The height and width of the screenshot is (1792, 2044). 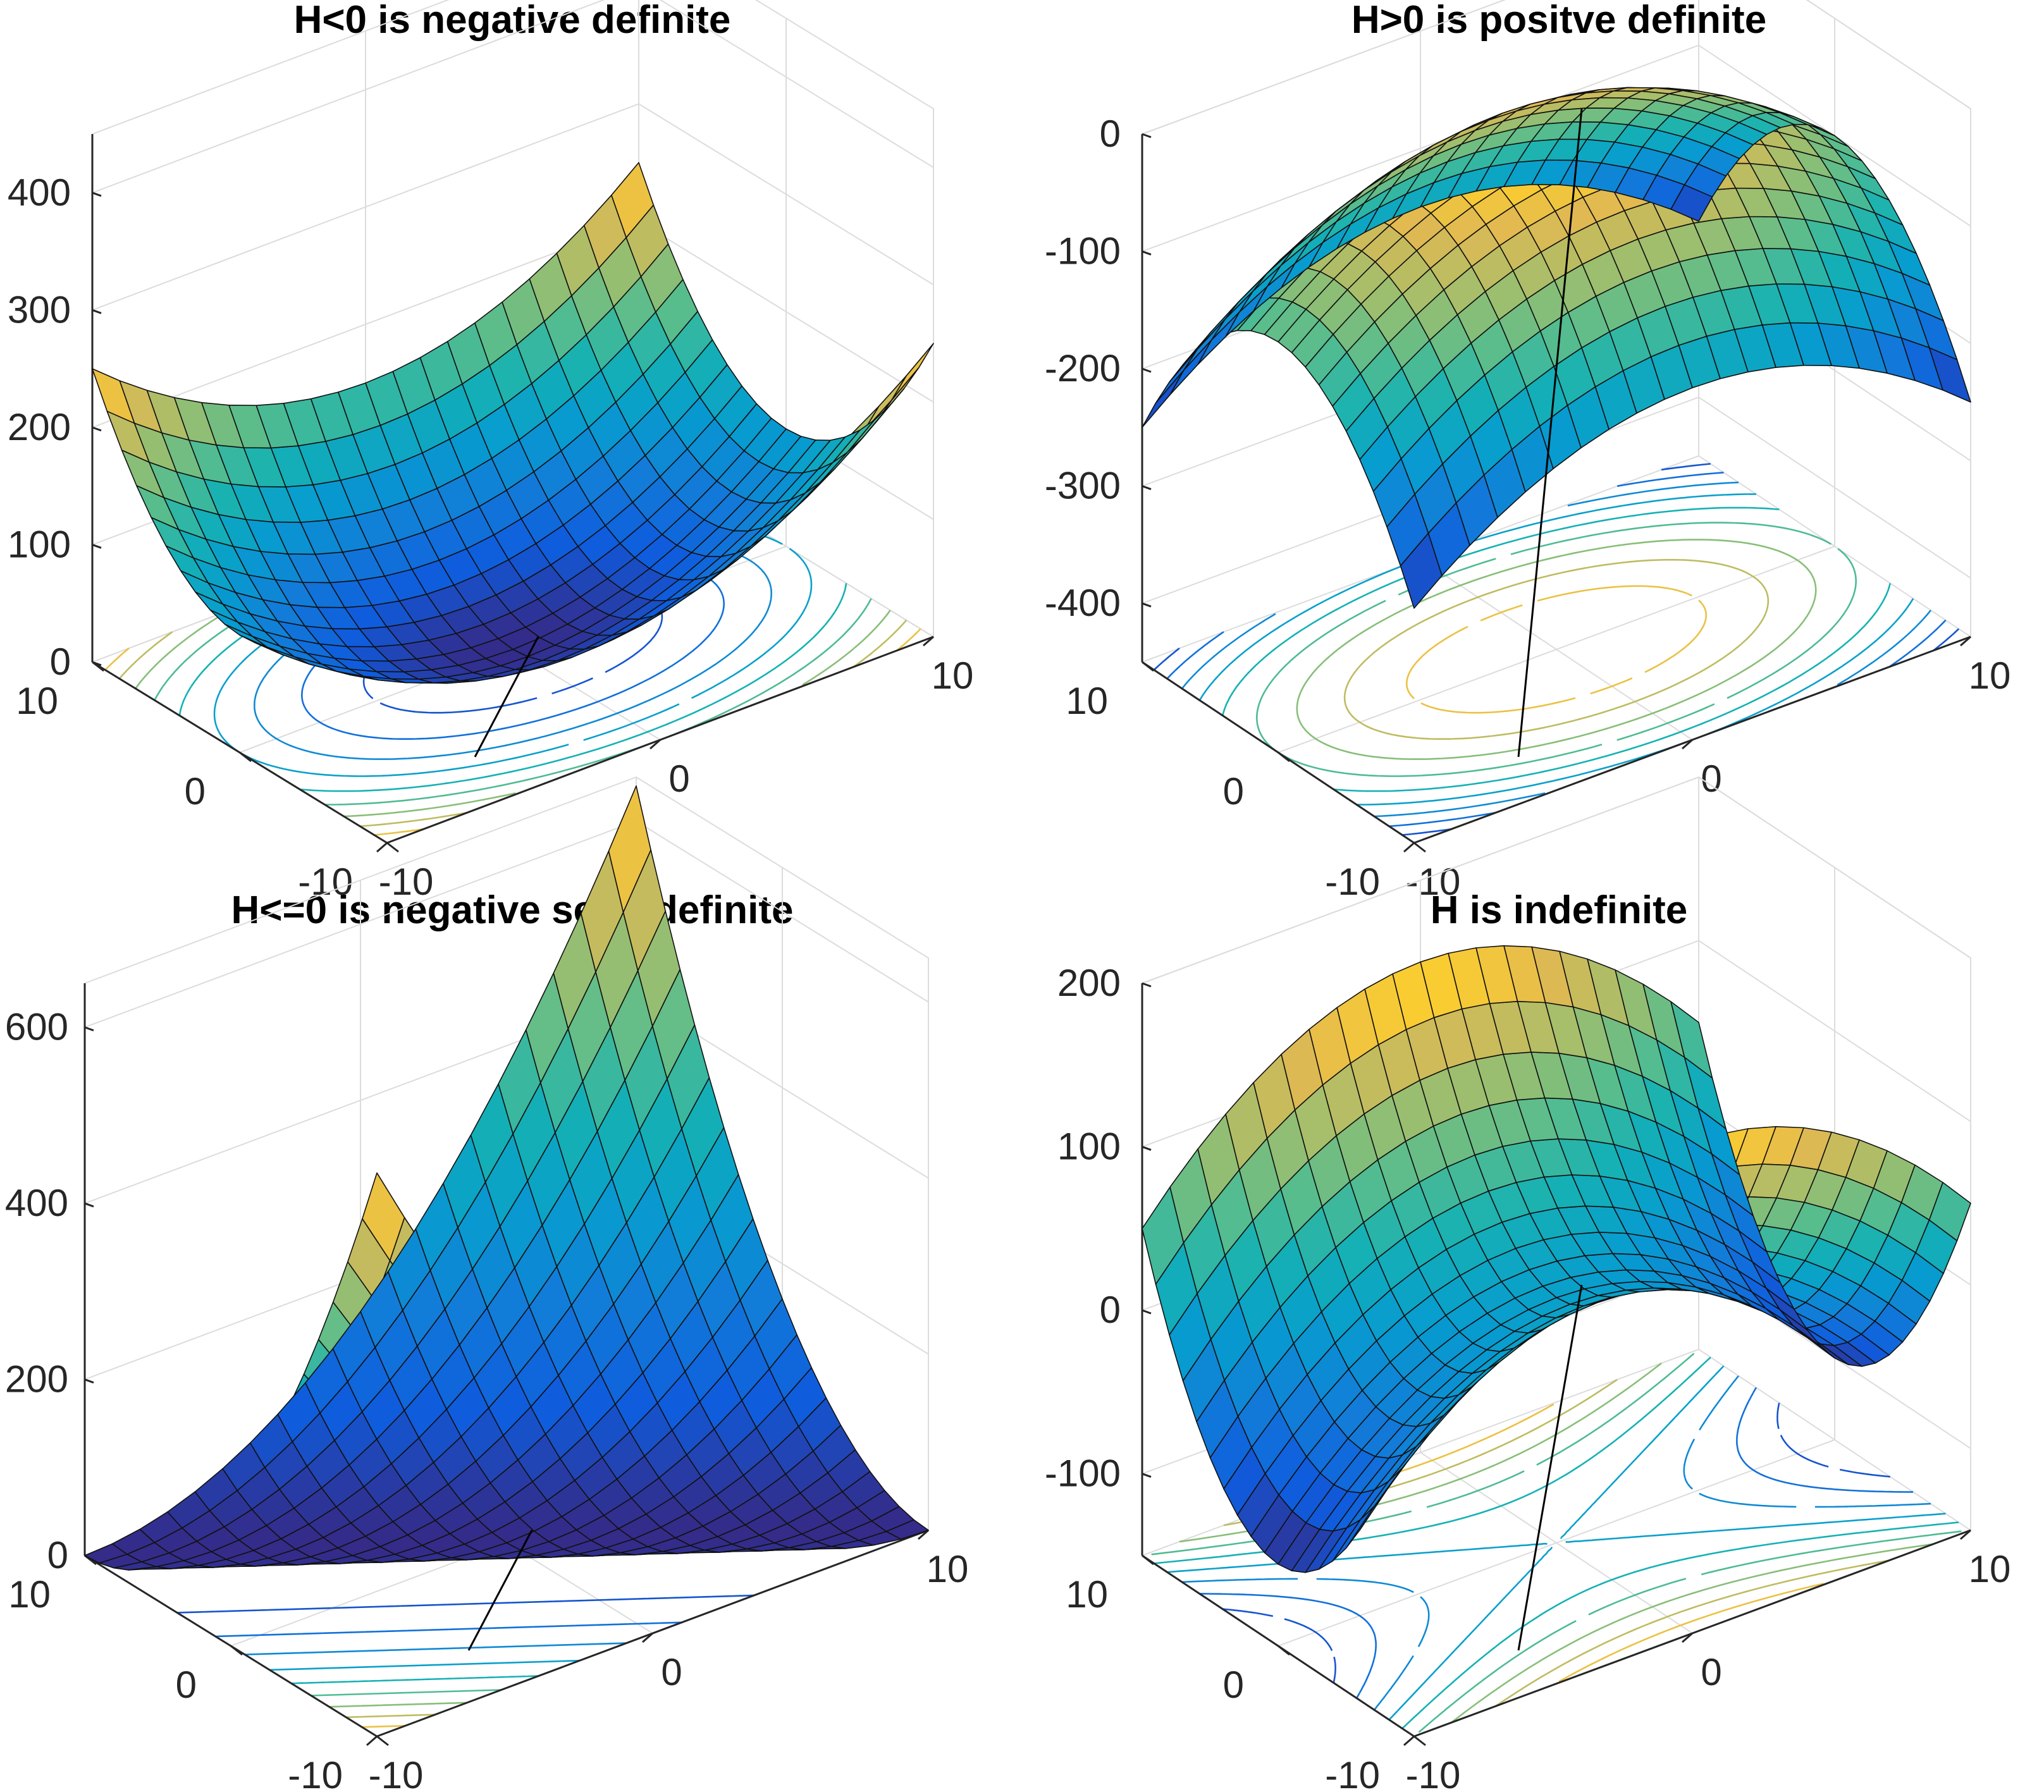 What do you see at coordinates (39, 309) in the screenshot?
I see `z-tick-label: 300` at bounding box center [39, 309].